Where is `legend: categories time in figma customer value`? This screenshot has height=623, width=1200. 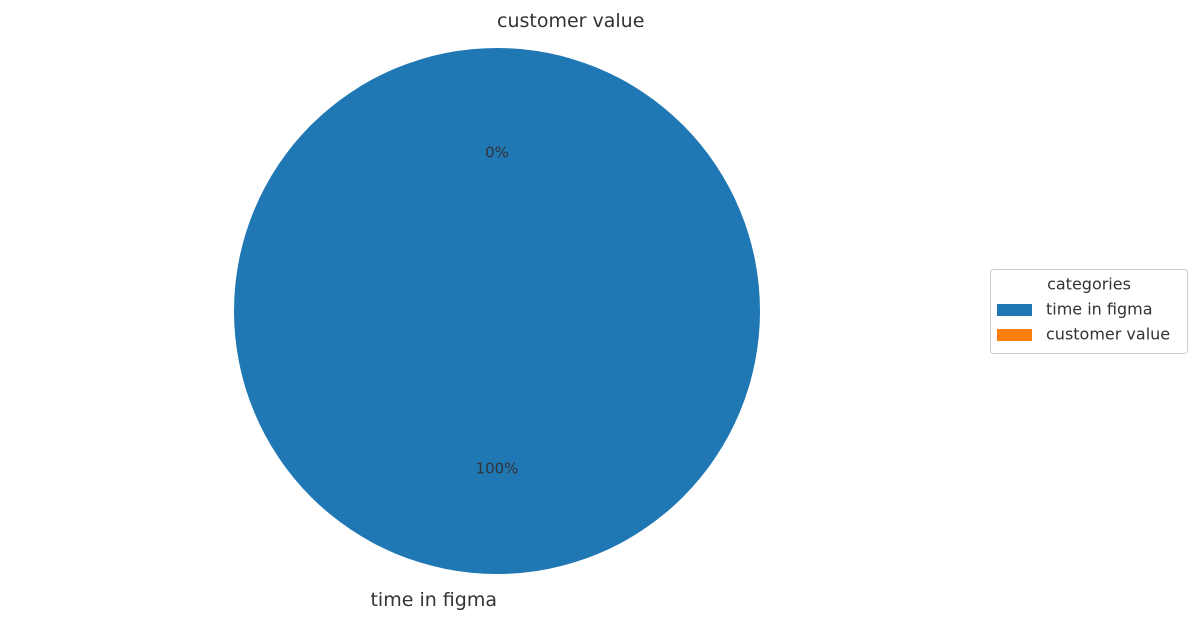
legend: categories time in figma customer value is located at coordinates (1089, 311).